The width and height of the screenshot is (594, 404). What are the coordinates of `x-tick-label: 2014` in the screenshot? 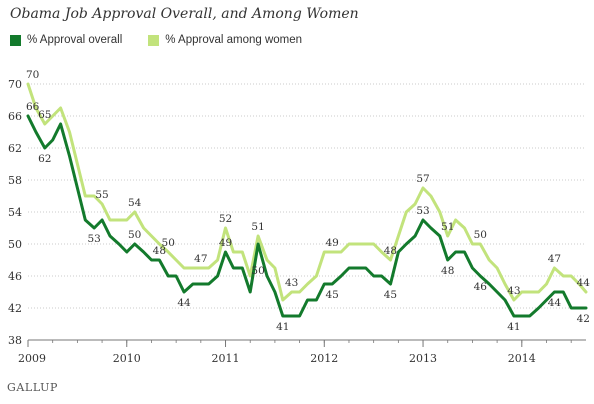 It's located at (522, 358).